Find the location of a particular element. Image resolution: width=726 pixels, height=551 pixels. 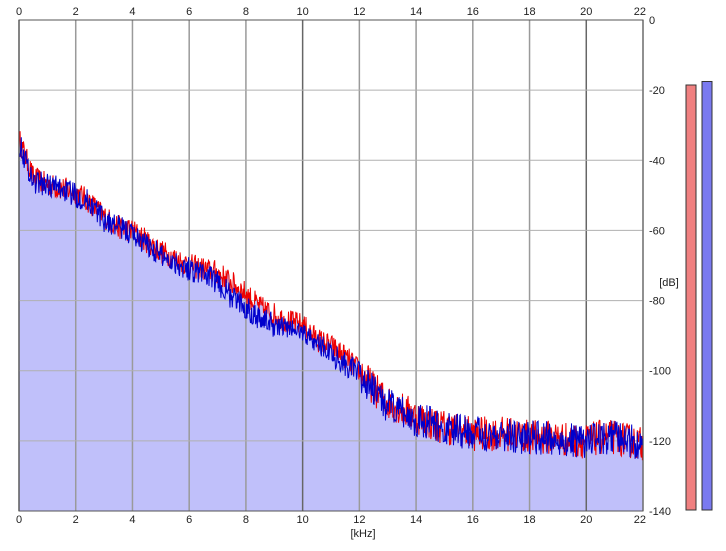

x-tick-label-top: 20 is located at coordinates (586, 12).